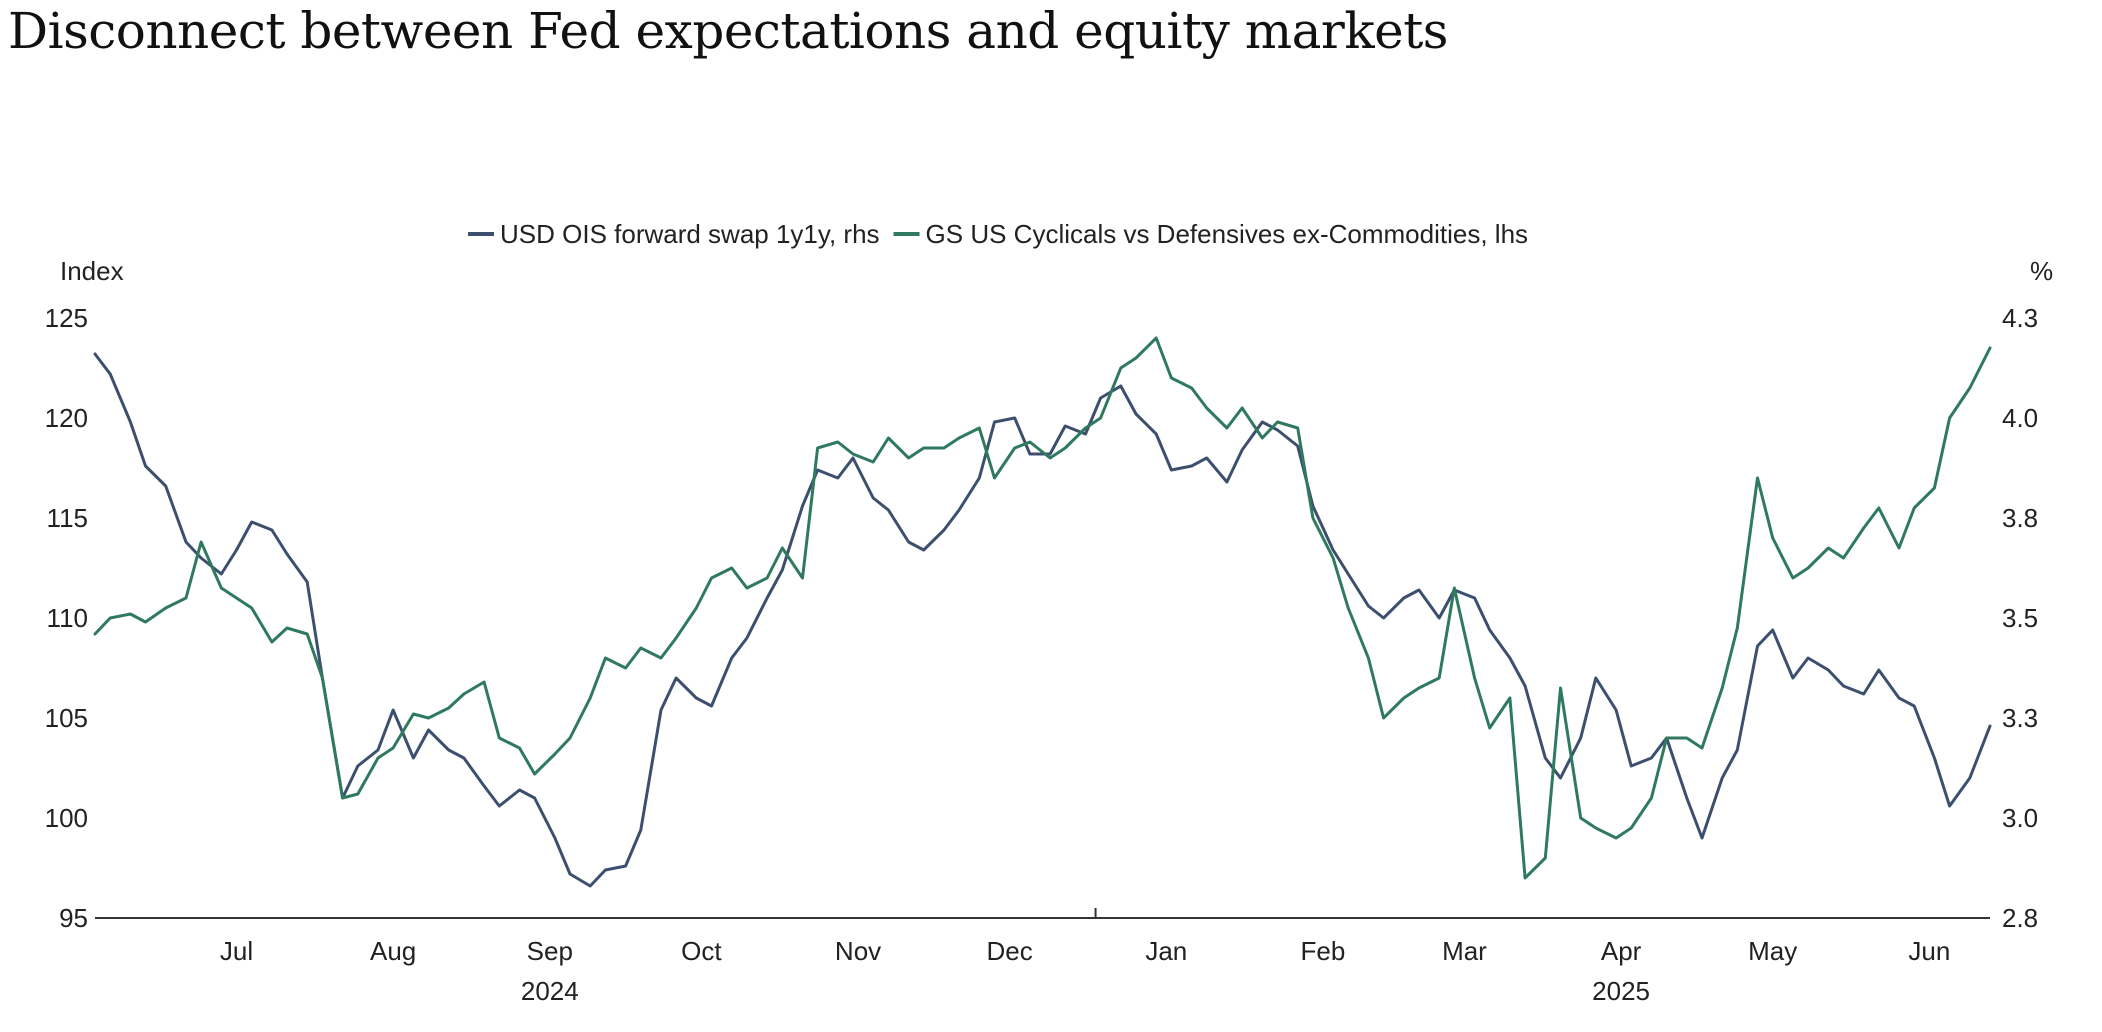 The height and width of the screenshot is (1032, 2102). What do you see at coordinates (550, 991) in the screenshot?
I see `year-label: 2024` at bounding box center [550, 991].